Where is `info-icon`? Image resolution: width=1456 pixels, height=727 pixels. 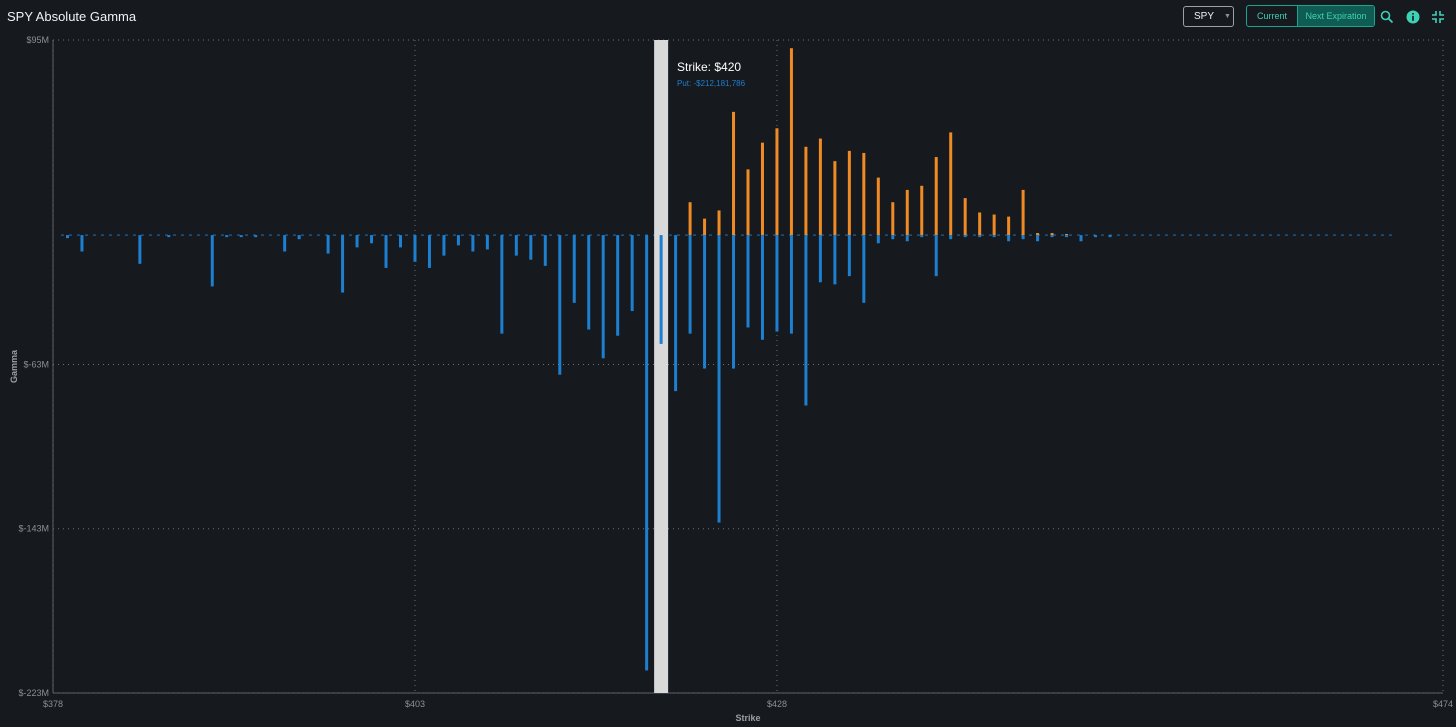
info-icon is located at coordinates (1413, 17).